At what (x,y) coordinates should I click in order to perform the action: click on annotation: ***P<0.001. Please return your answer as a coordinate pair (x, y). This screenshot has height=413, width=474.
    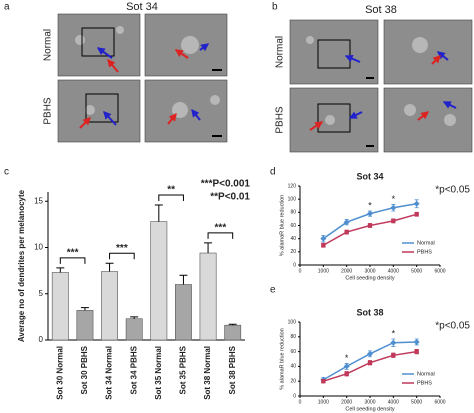
    Looking at the image, I should click on (226, 184).